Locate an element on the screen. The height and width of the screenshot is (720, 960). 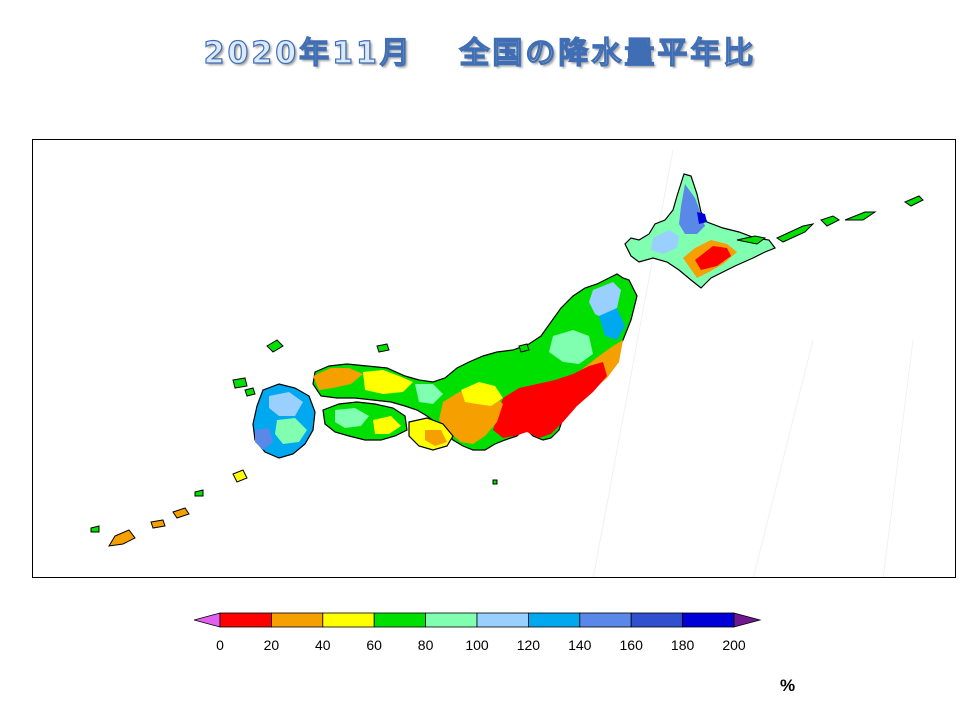
color-legend: 0 20 40 60 80 100 120 140 160 180 200 is located at coordinates (478, 633).